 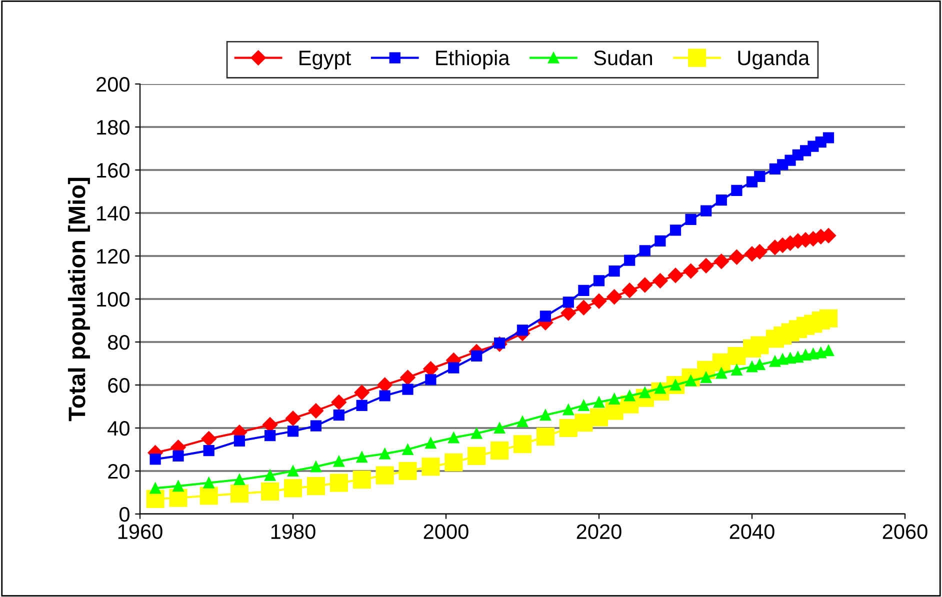 What do you see at coordinates (473, 60) in the screenshot?
I see `legend-label: Ethiopia` at bounding box center [473, 60].